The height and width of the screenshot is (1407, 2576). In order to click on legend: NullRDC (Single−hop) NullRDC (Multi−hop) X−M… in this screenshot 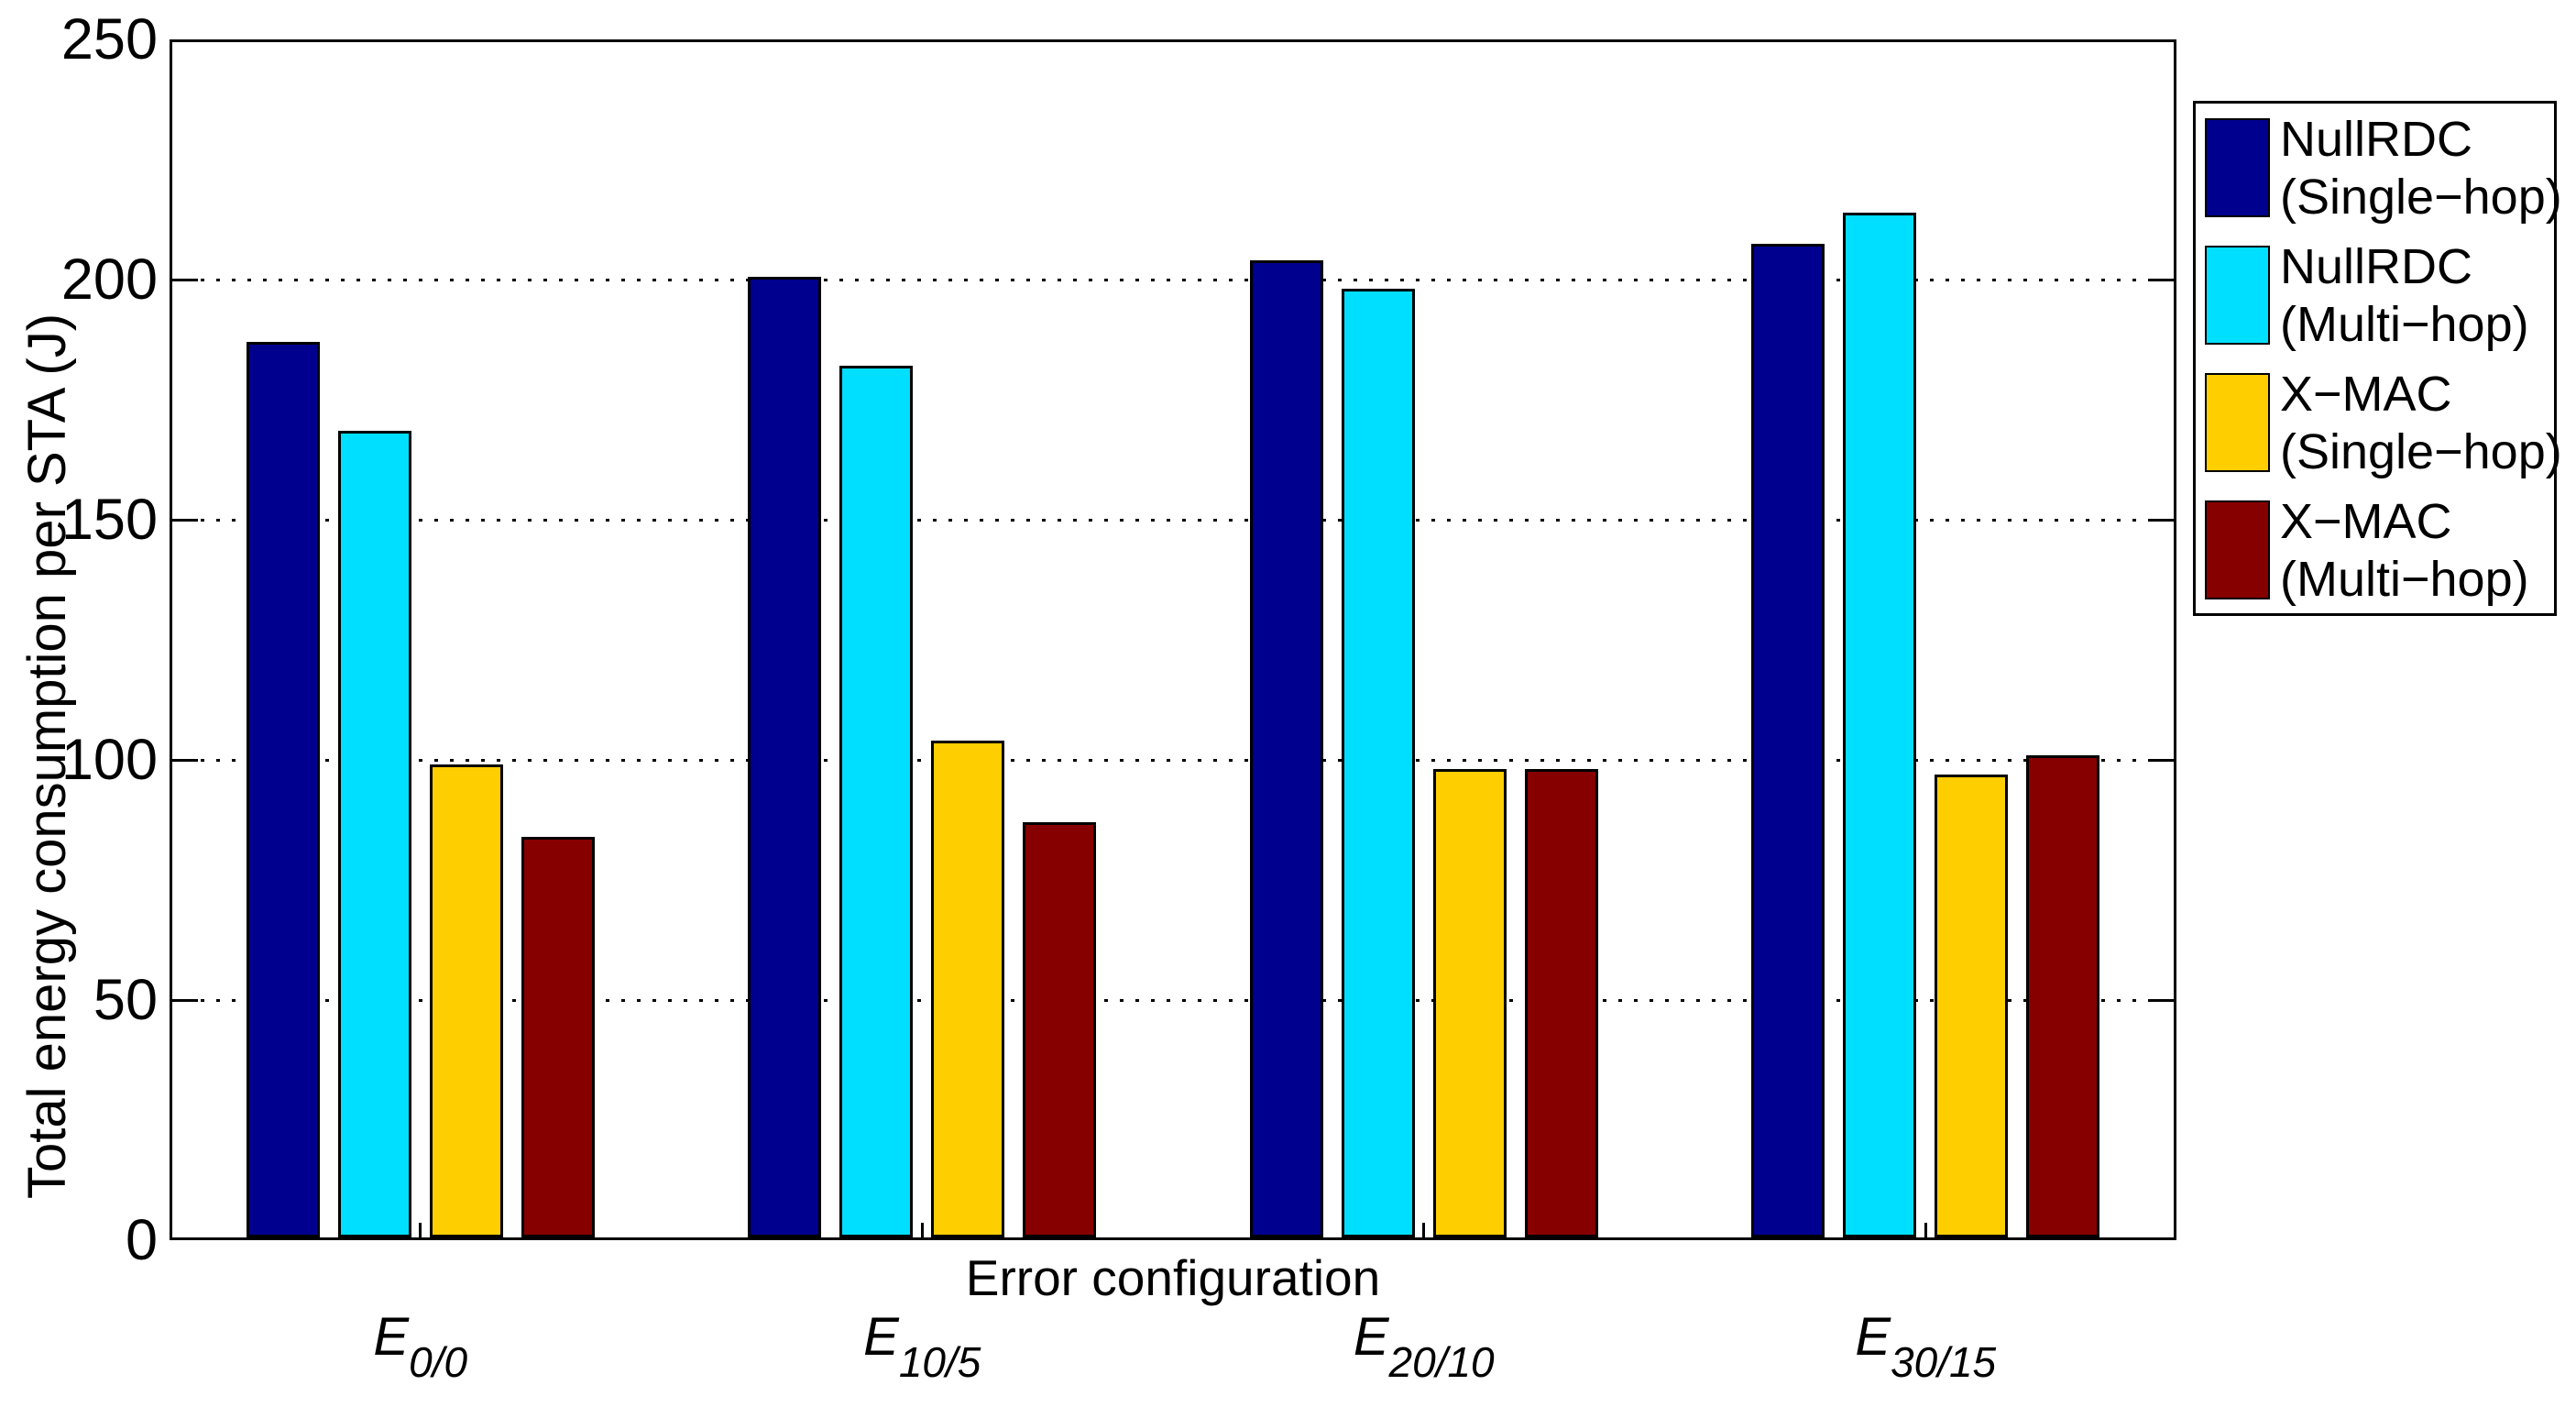, I will do `click(2377, 359)`.